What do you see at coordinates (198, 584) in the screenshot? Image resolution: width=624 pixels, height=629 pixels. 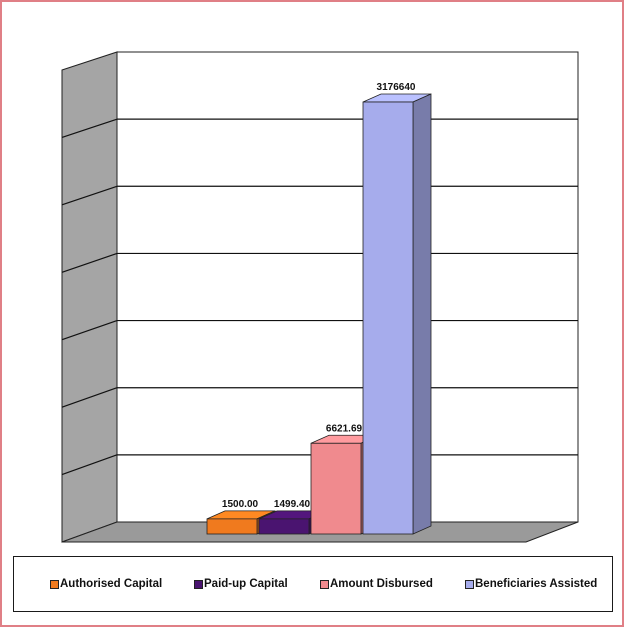 I see `legend-swatch-paid-up-capital` at bounding box center [198, 584].